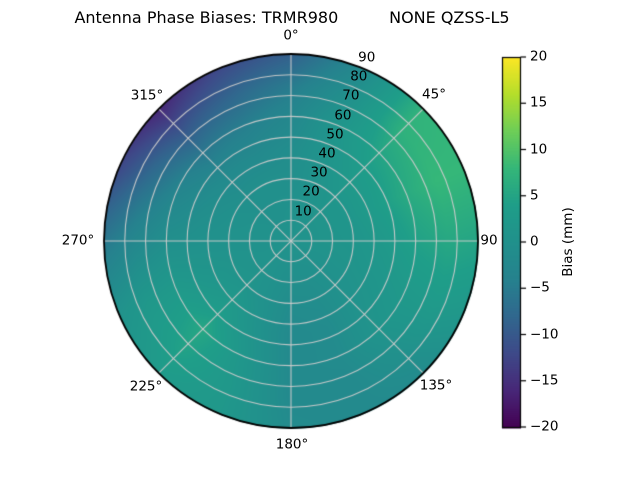 Image resolution: width=640 pixels, height=480 pixels. I want to click on radial-tick-label: 80, so click(359, 76).